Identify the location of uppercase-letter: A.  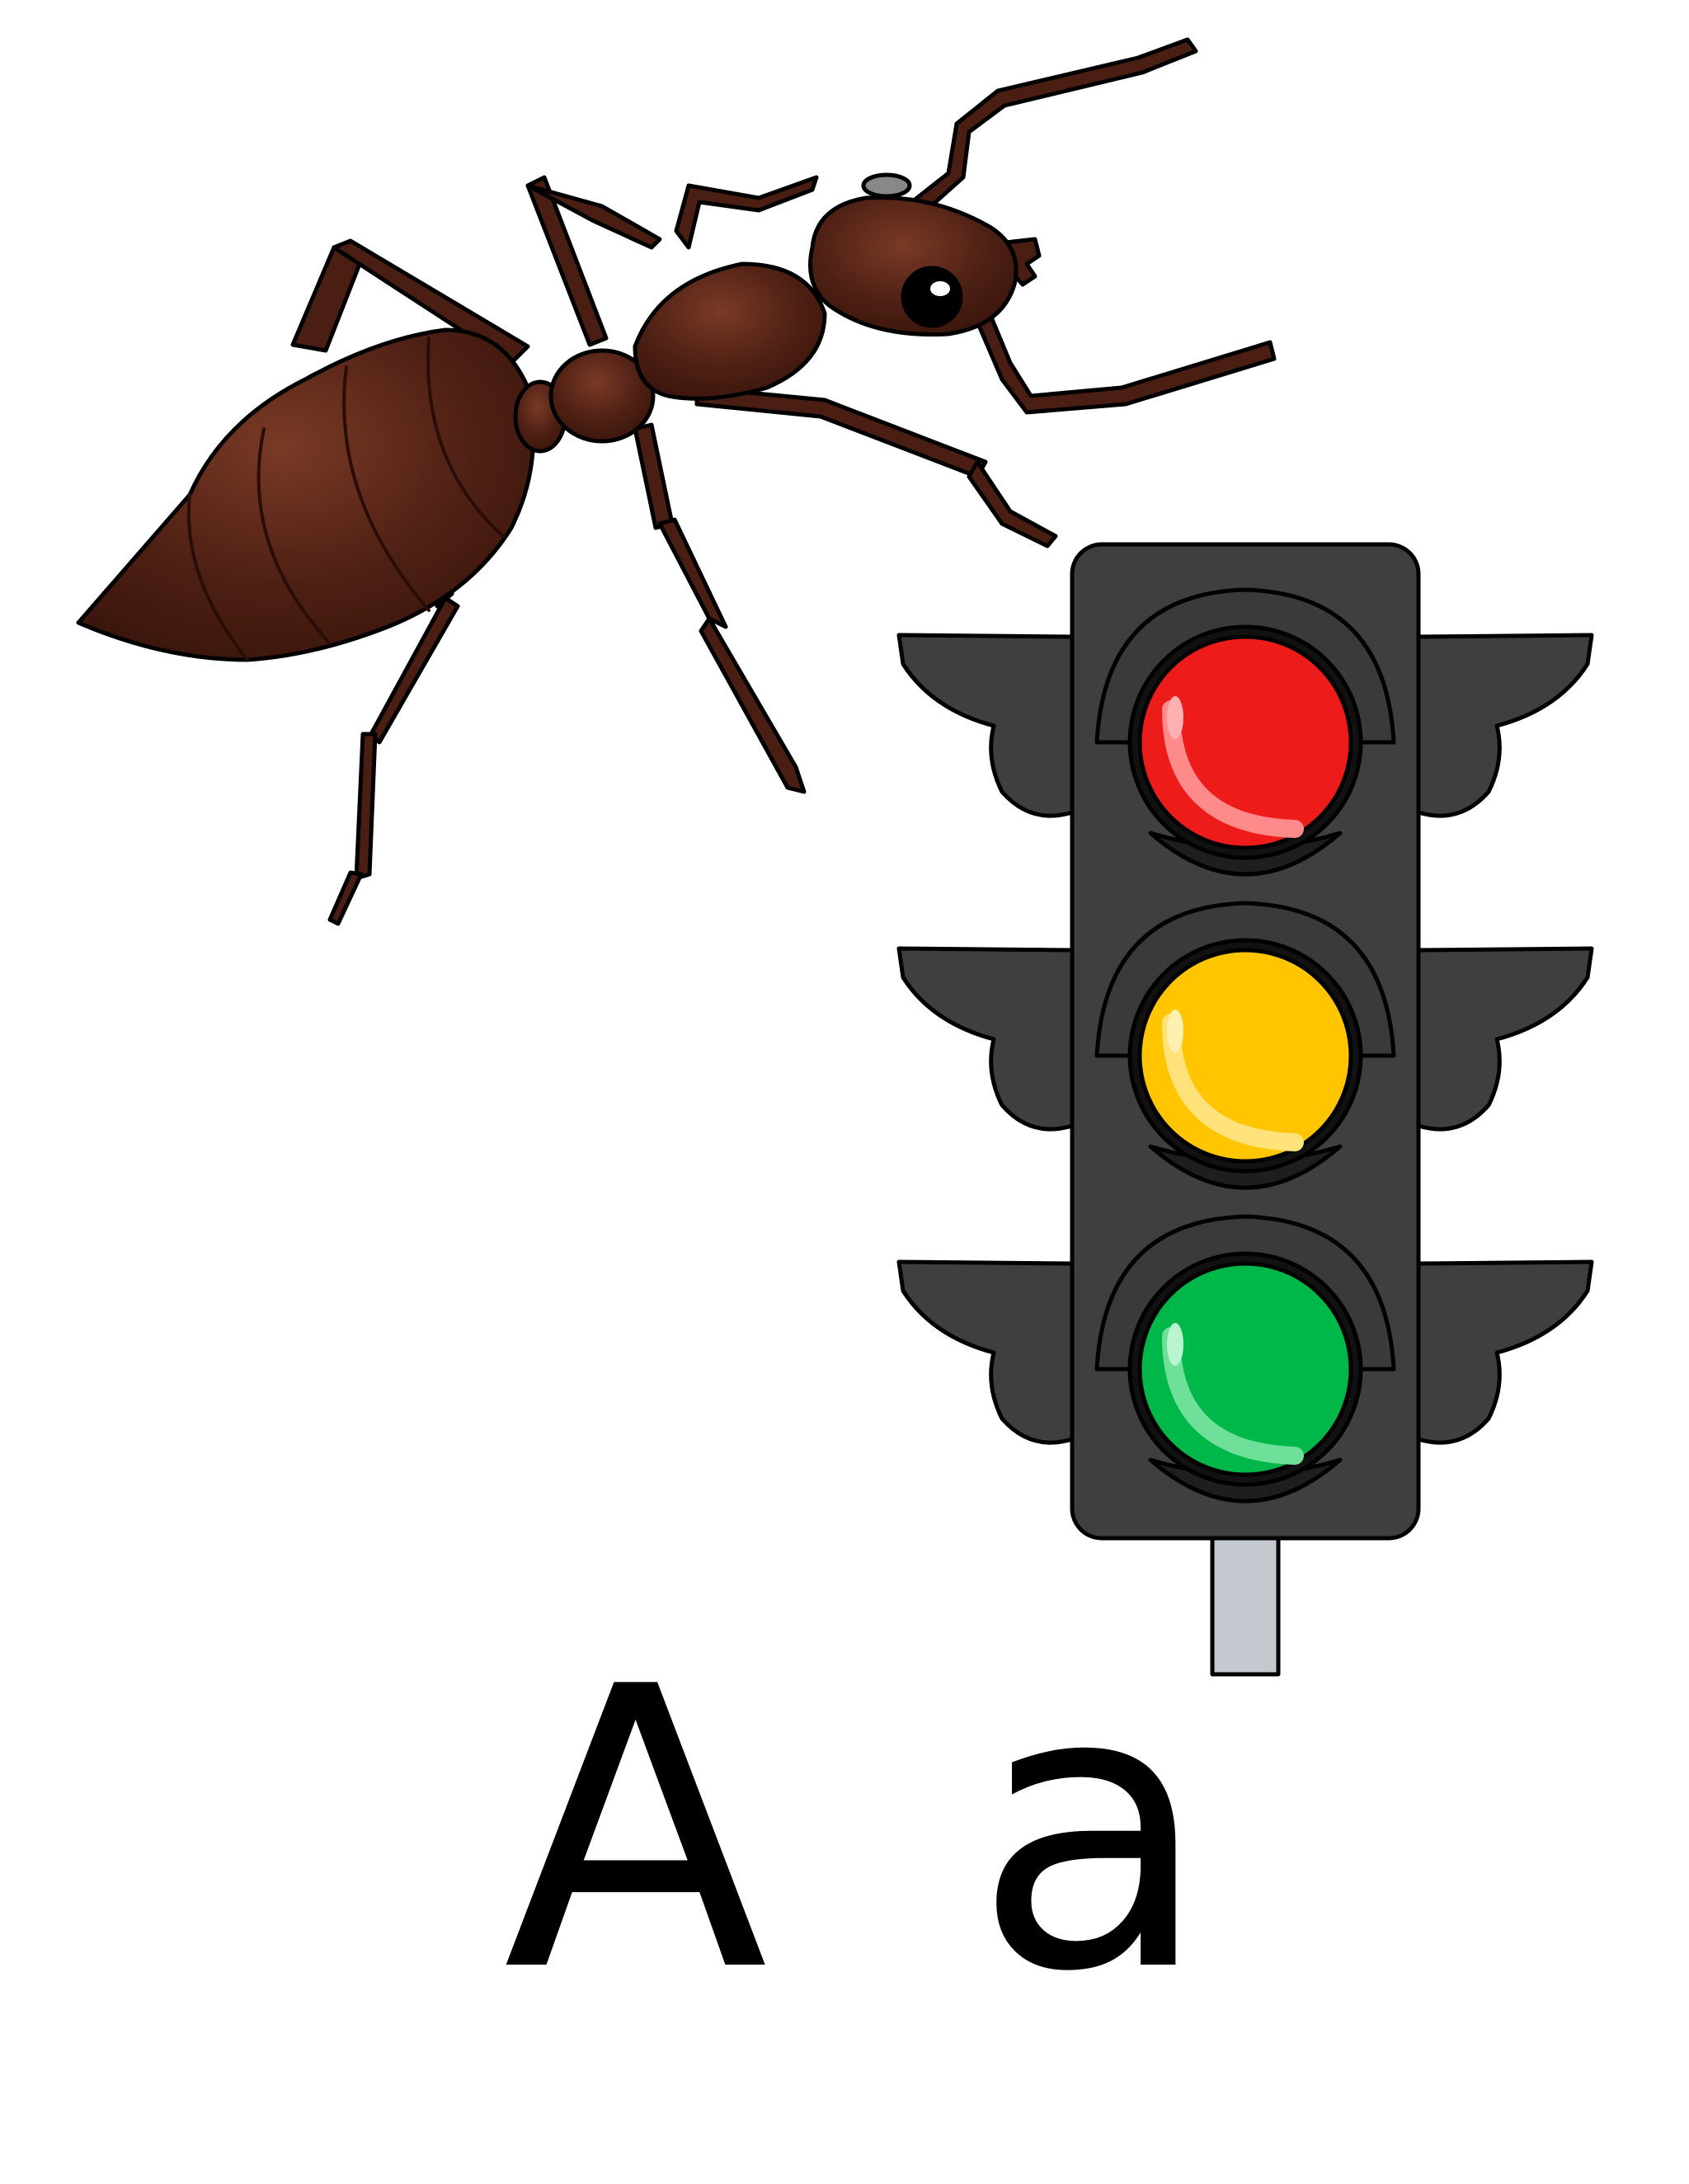
(636, 1830).